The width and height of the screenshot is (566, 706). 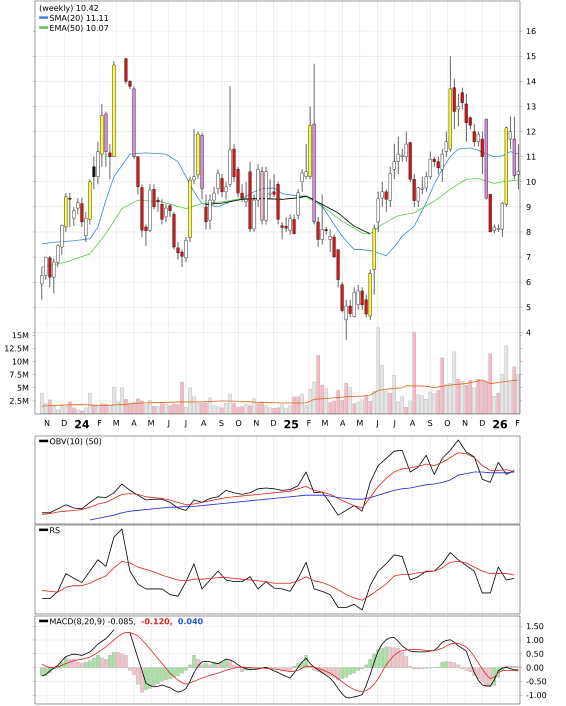 I want to click on y-tick-label: 1.50, so click(x=535, y=626).